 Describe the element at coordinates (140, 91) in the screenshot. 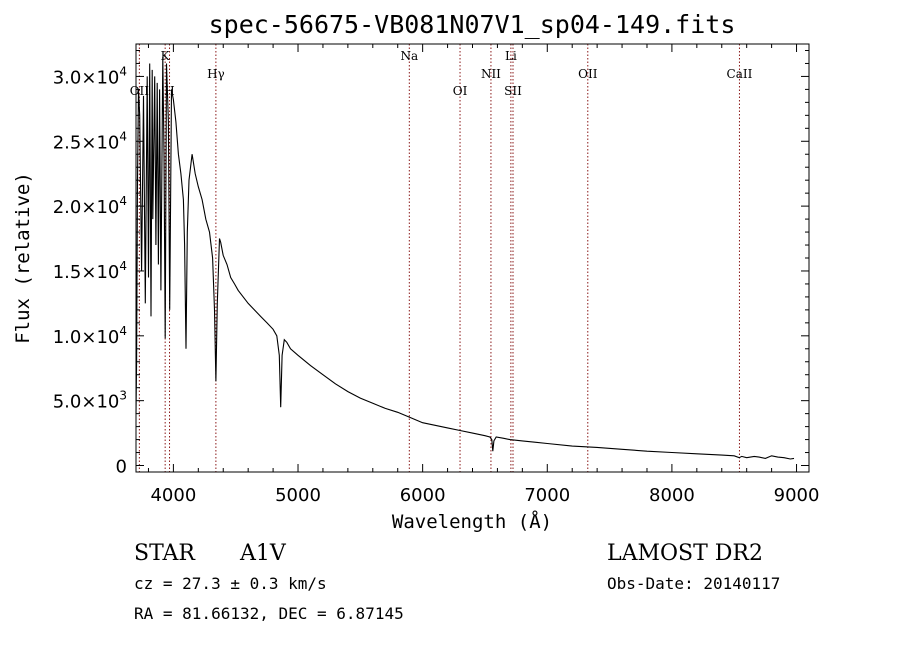

I see `label-oii-0: OII` at that location.